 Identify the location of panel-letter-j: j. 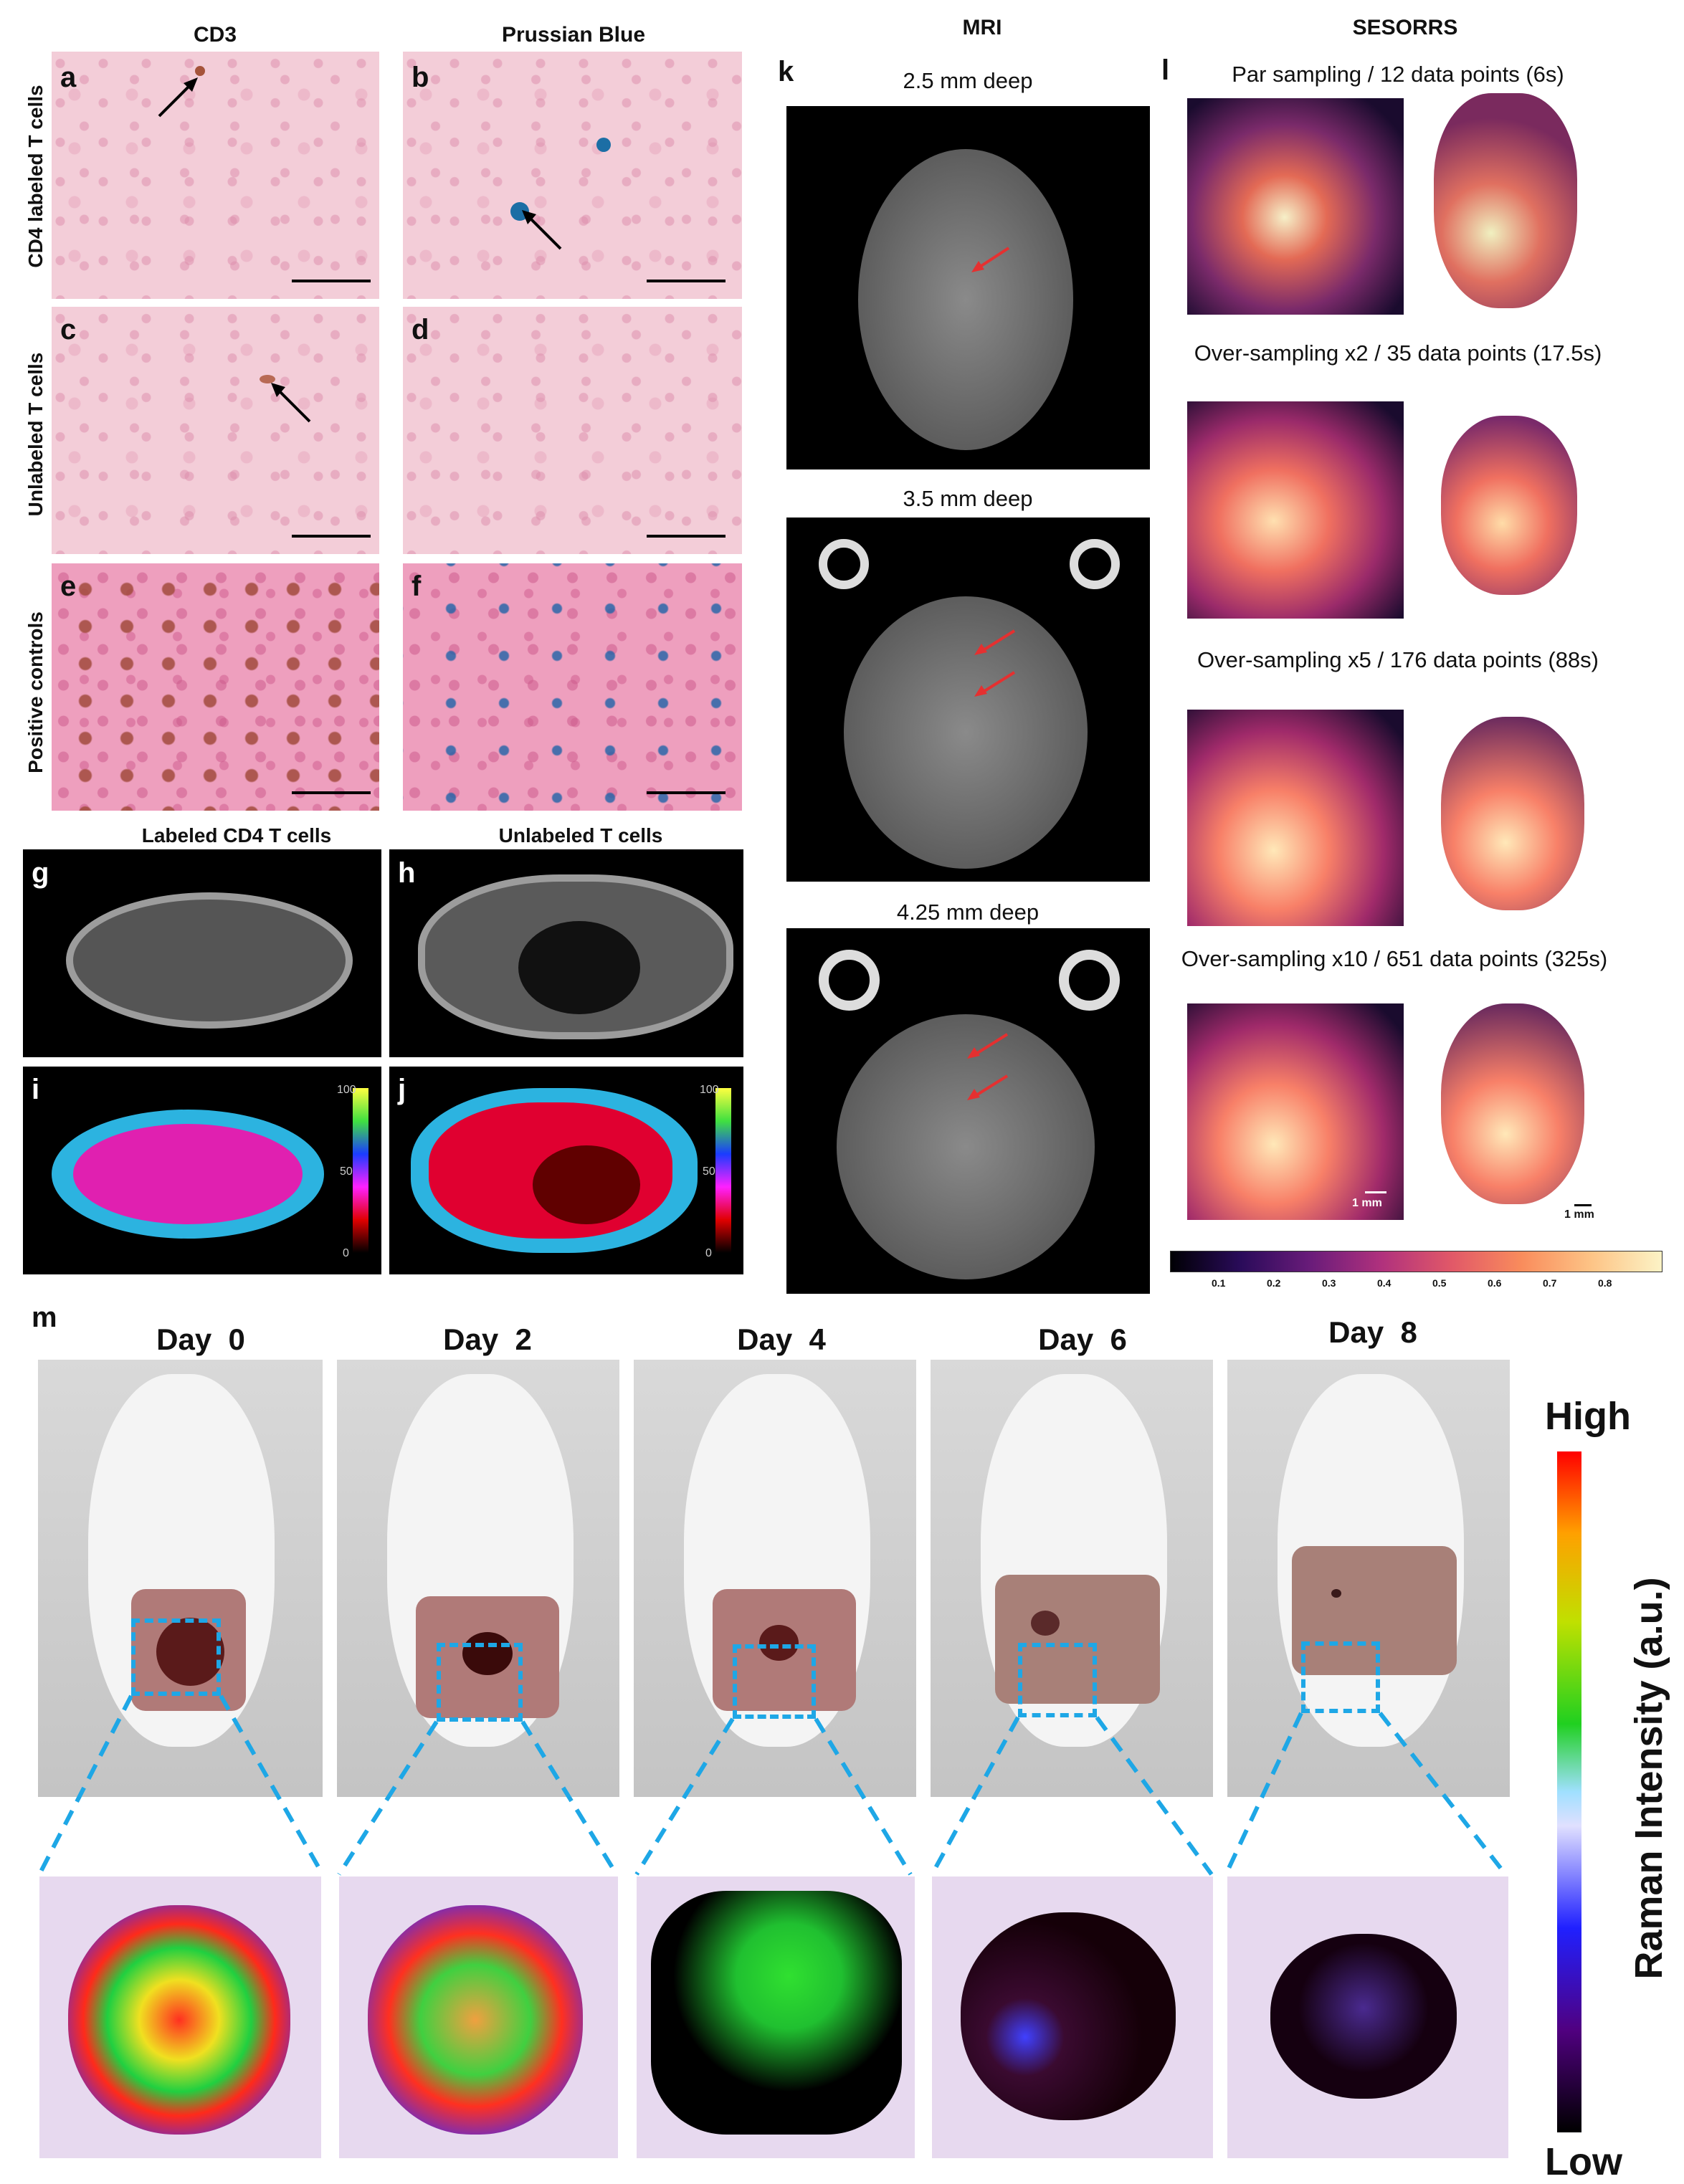
(402, 1089).